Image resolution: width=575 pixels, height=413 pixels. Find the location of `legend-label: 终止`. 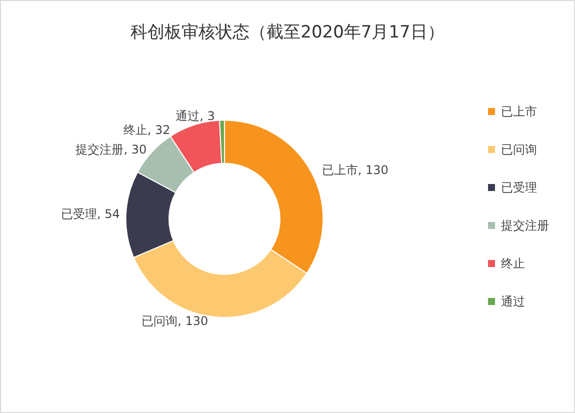

legend-label: 终止 is located at coordinates (513, 263).